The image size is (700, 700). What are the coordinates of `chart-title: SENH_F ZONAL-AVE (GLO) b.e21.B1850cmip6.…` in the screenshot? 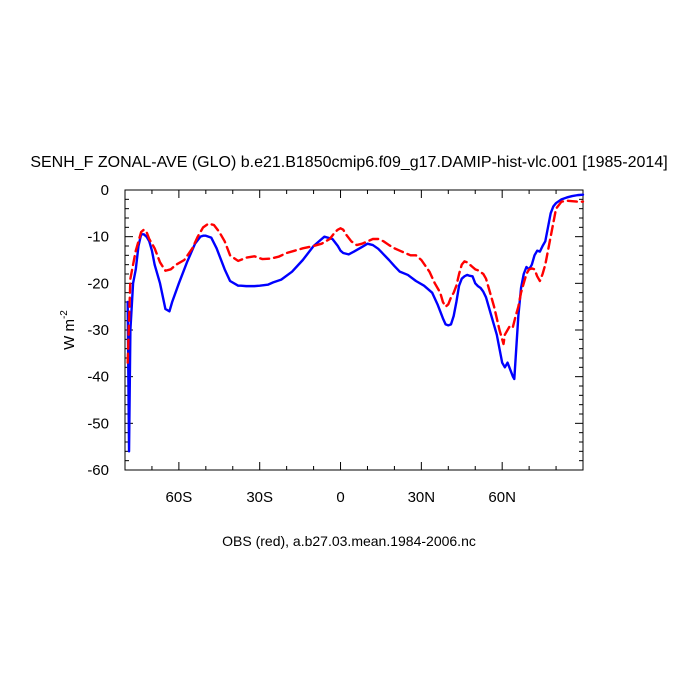 It's located at (348, 162).